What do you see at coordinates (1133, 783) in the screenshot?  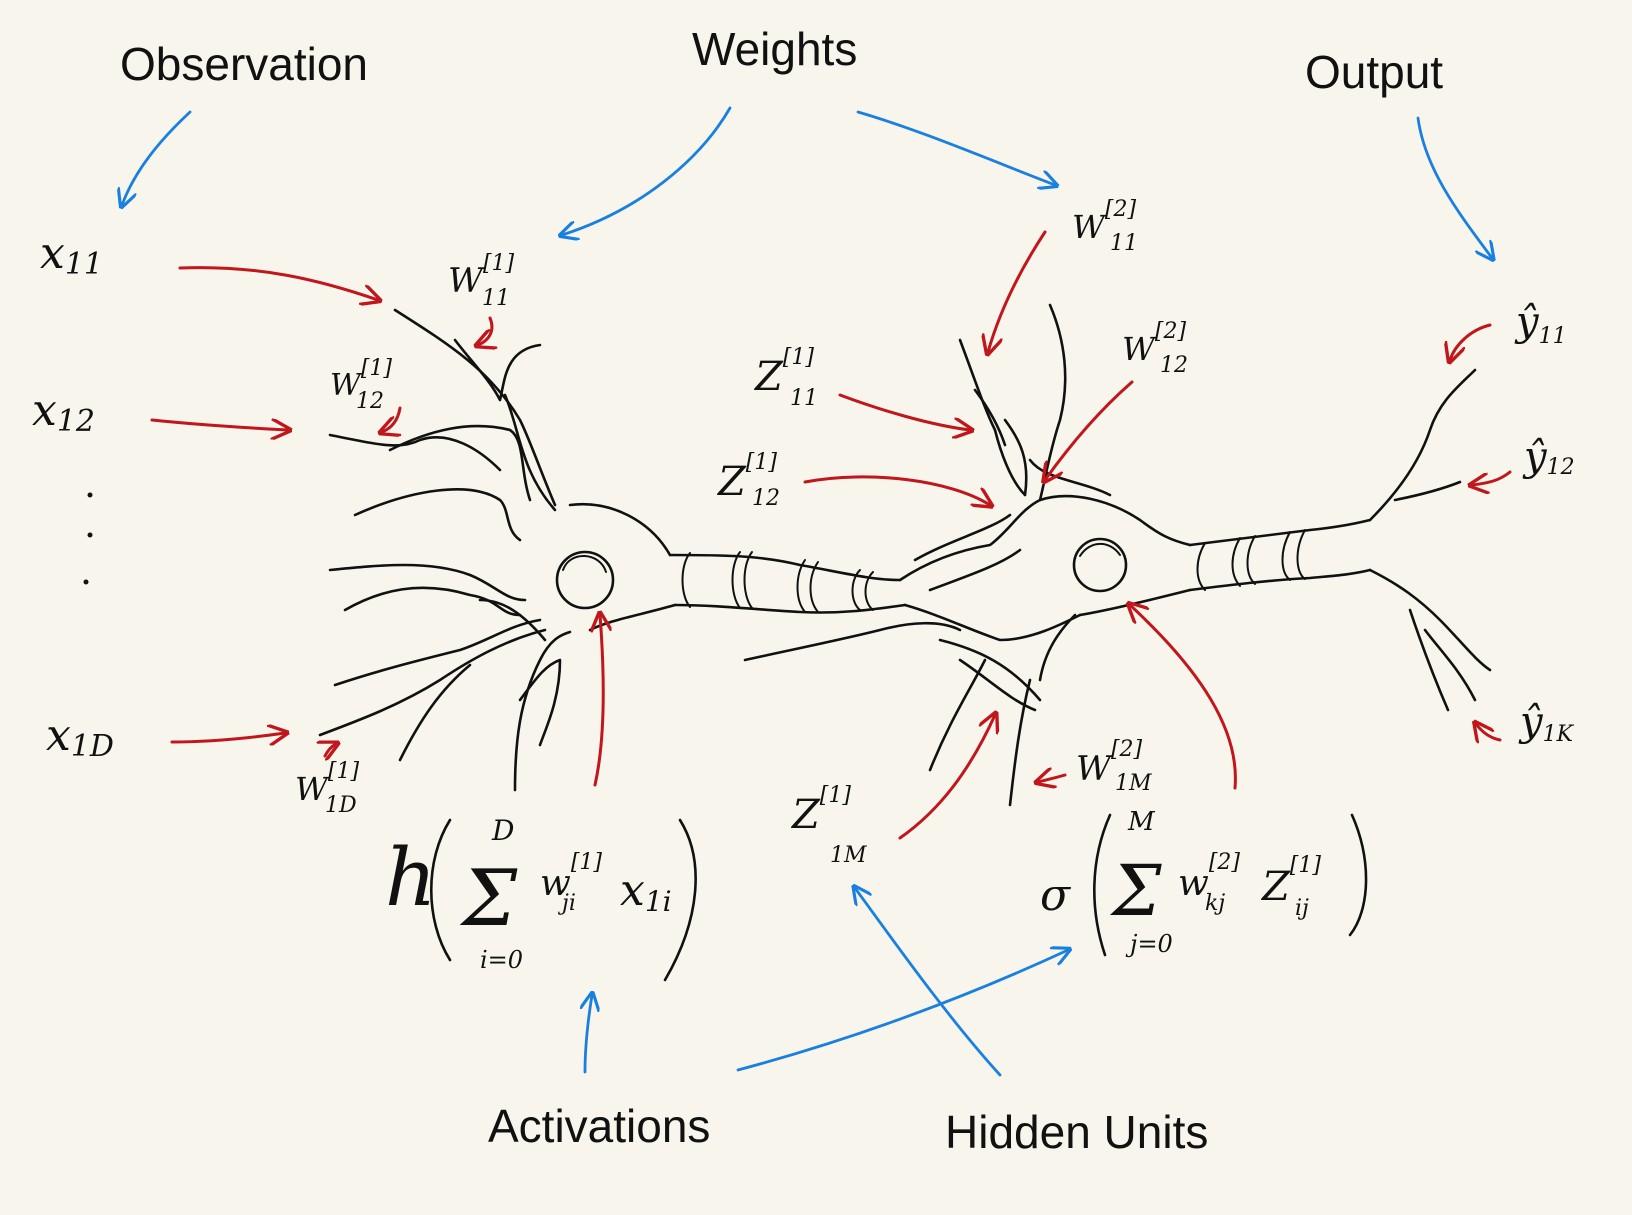 I see `weight-w1m-l2-sub: 1M` at bounding box center [1133, 783].